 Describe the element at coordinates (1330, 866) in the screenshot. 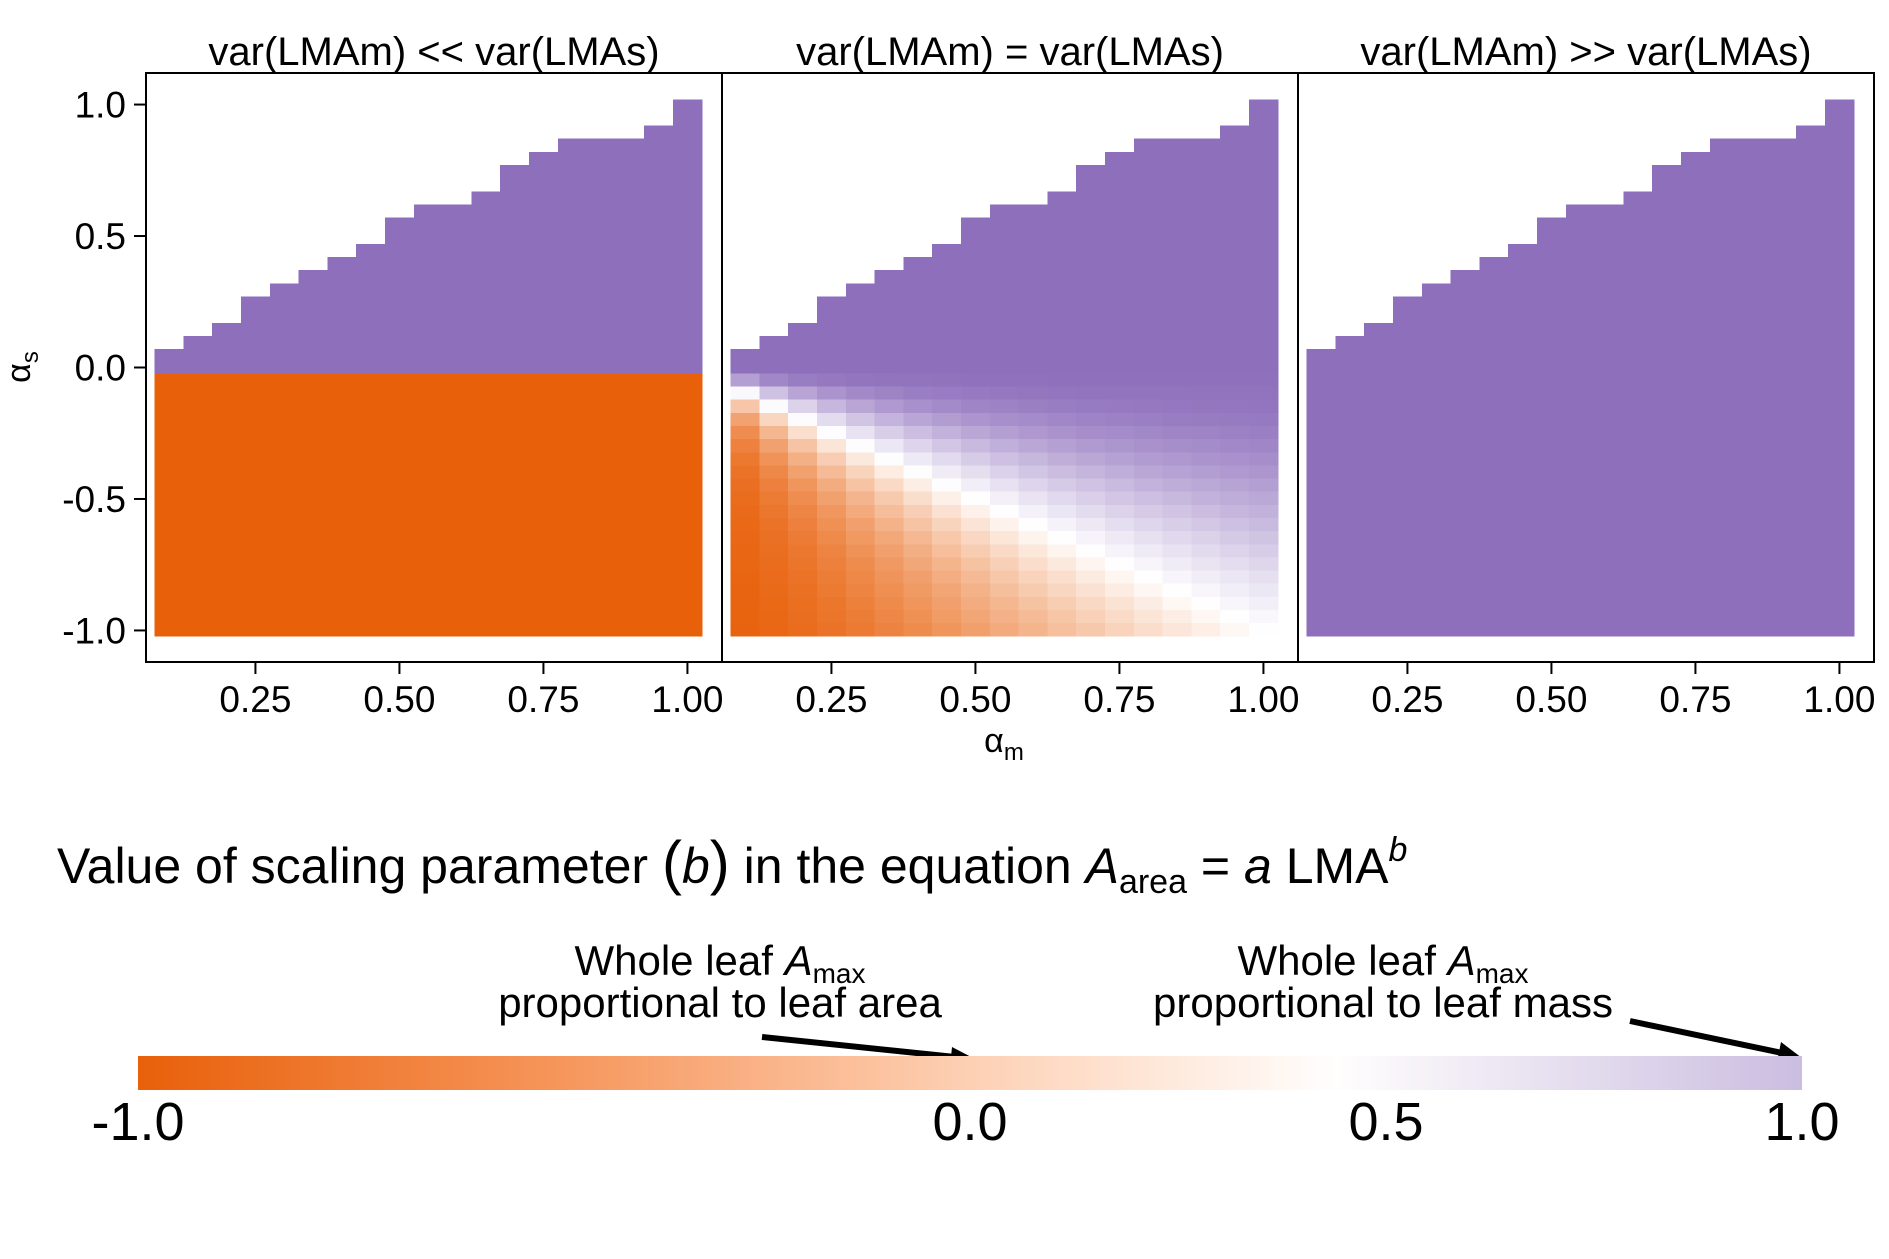

I see `colorbar-title-lma: LMA` at that location.